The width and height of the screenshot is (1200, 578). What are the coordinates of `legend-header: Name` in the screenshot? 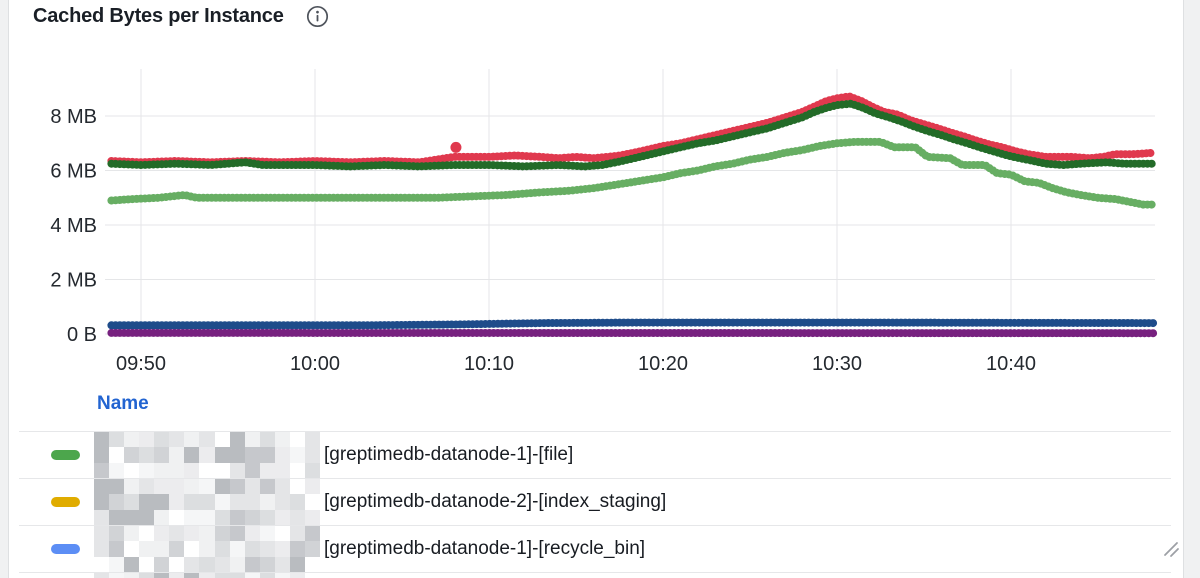 It's located at (595, 412).